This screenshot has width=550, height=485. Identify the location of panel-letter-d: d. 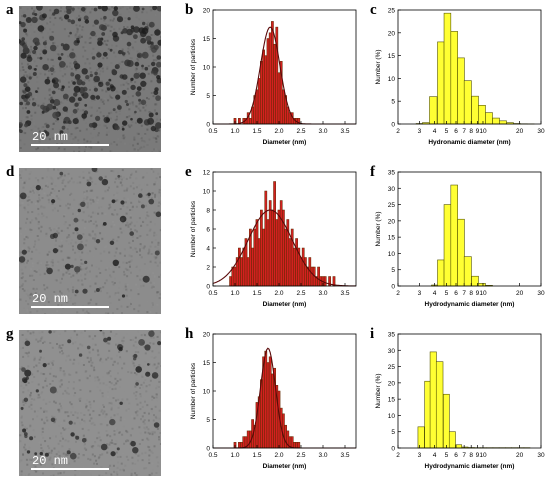
(10, 172).